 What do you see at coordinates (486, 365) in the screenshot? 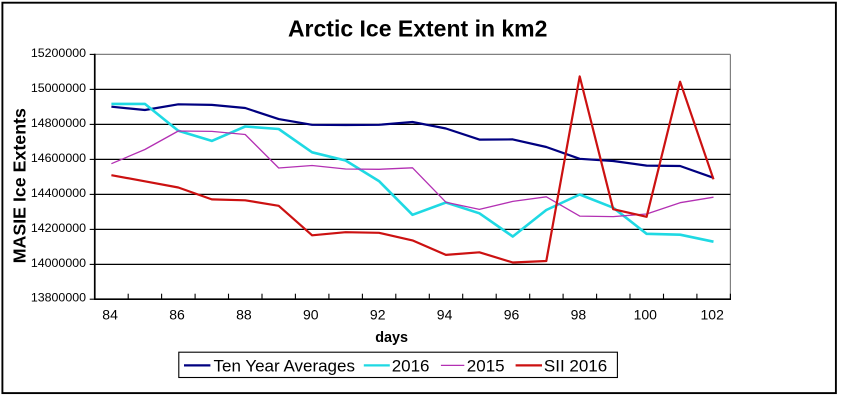
I see `svg-text: 2015` at bounding box center [486, 365].